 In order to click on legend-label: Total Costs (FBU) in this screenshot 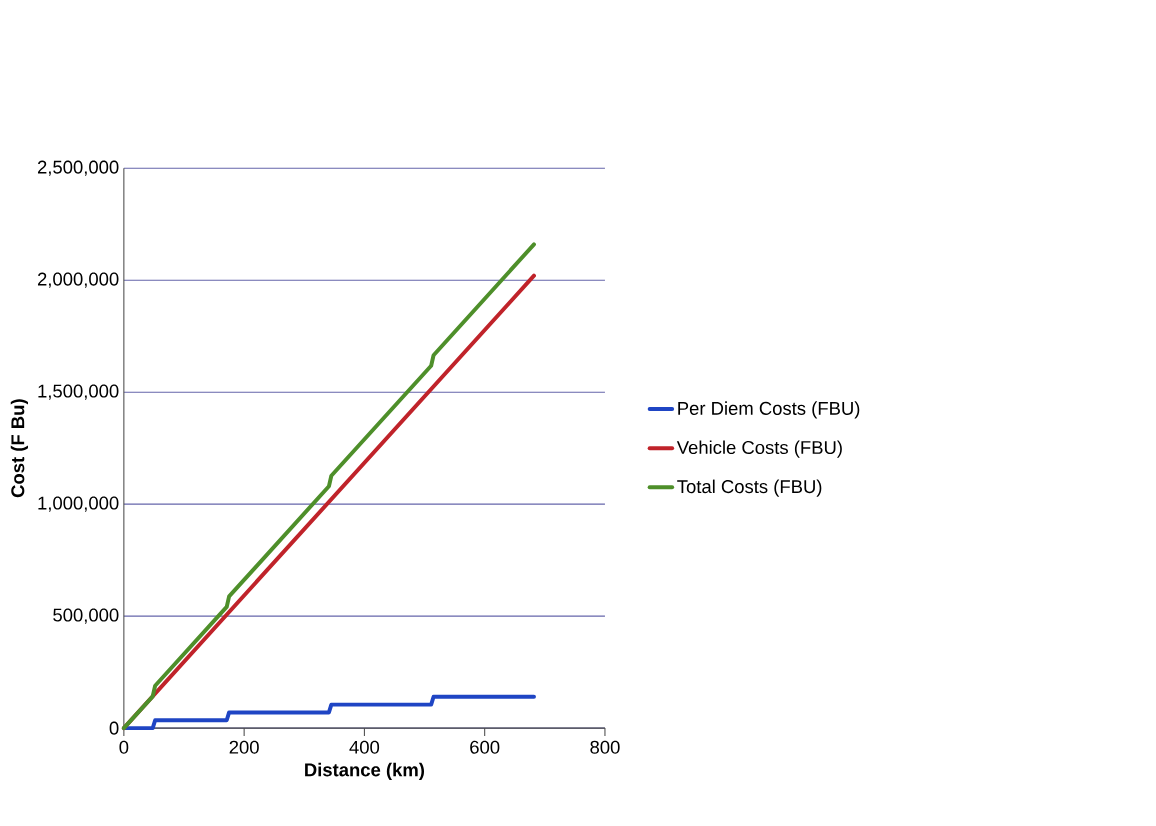, I will do `click(749, 488)`.